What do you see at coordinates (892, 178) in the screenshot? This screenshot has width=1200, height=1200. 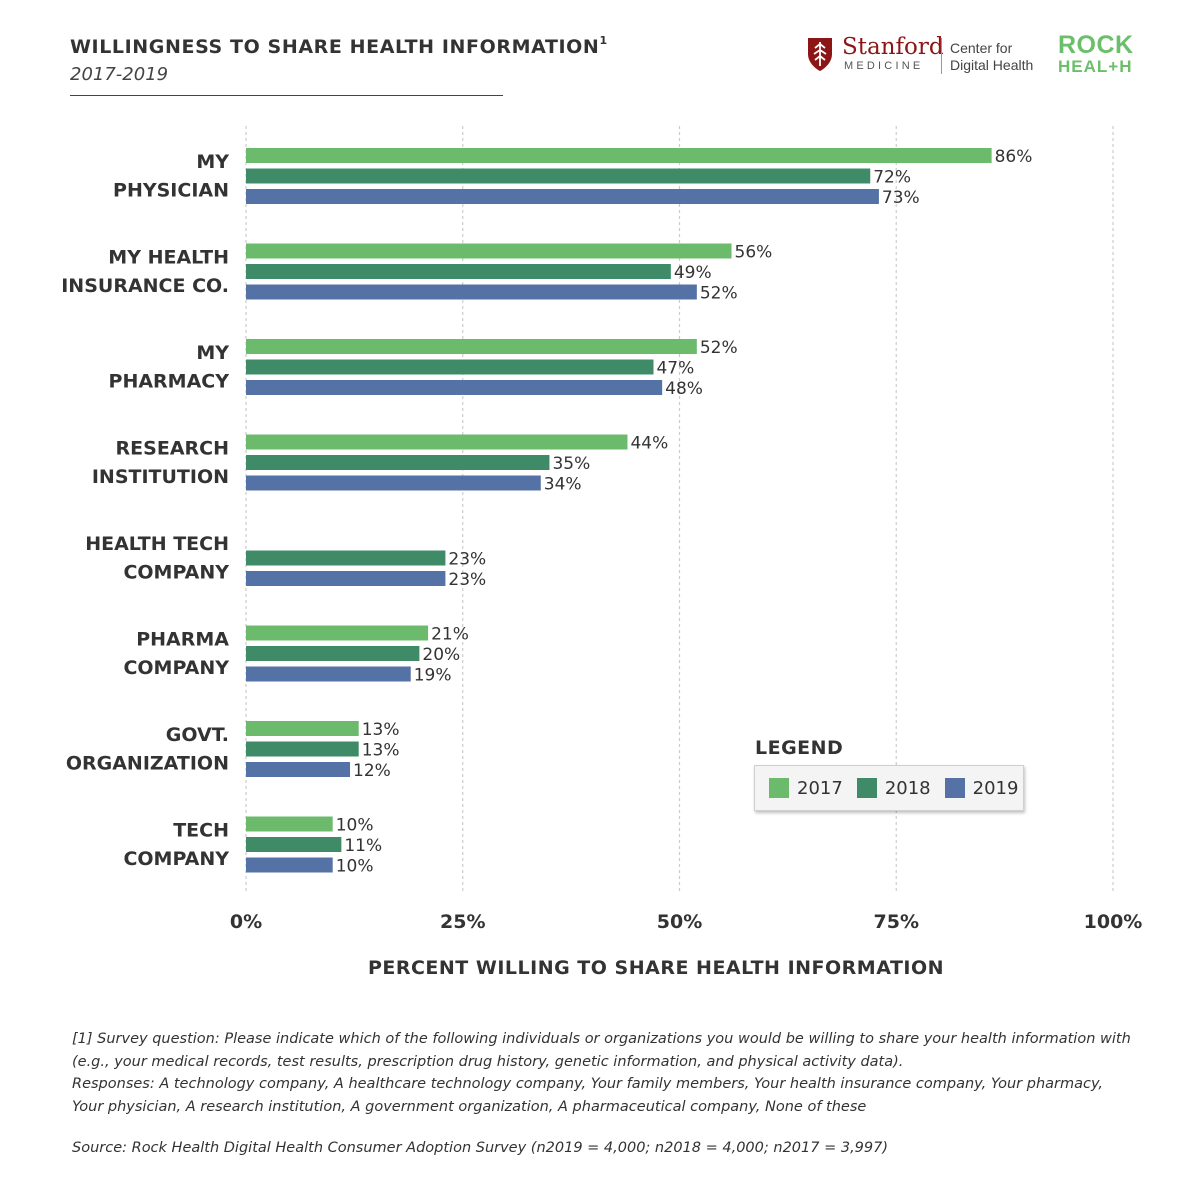 I see `data-label-2018: 72%` at bounding box center [892, 178].